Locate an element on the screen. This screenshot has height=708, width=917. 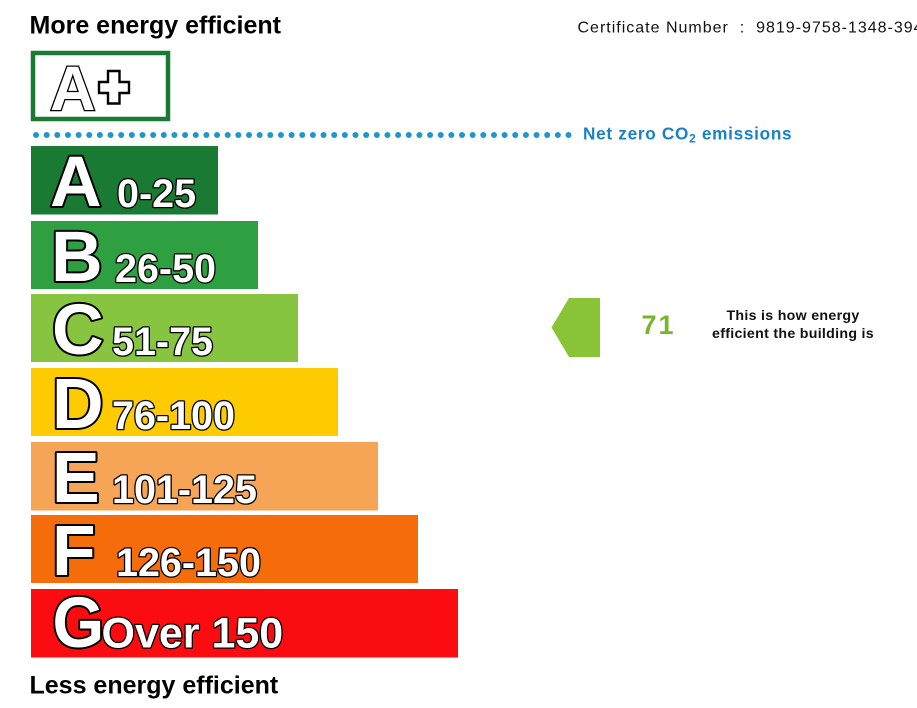
svg-text: 26-50 is located at coordinates (165, 269).